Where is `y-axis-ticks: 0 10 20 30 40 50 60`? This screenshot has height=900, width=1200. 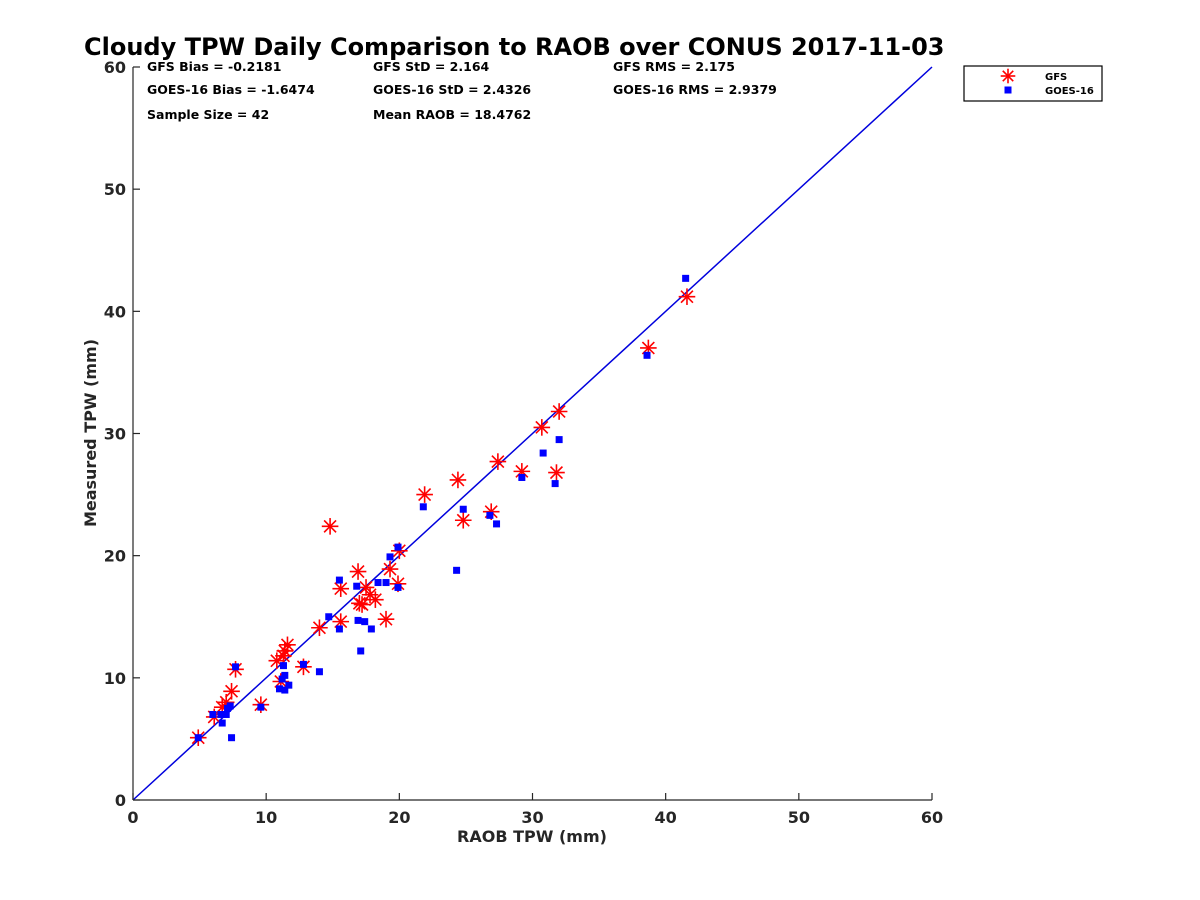
y-axis-ticks: 0 10 20 30 40 50 60 is located at coordinates (122, 434).